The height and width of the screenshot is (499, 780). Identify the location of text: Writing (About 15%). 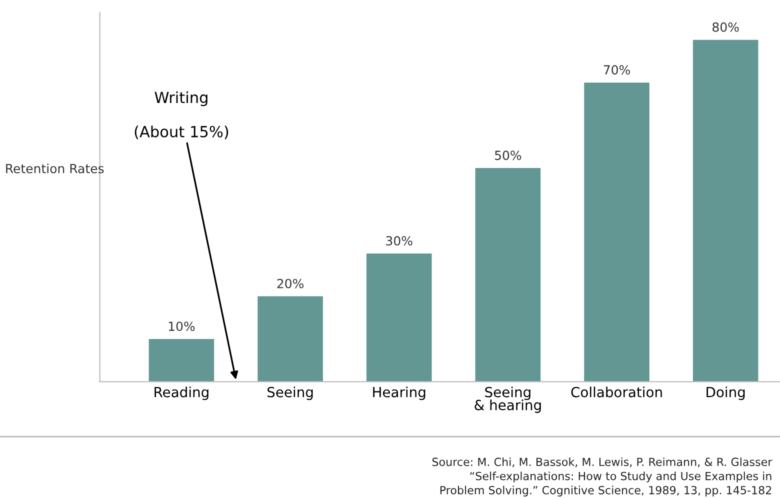
(181, 115).